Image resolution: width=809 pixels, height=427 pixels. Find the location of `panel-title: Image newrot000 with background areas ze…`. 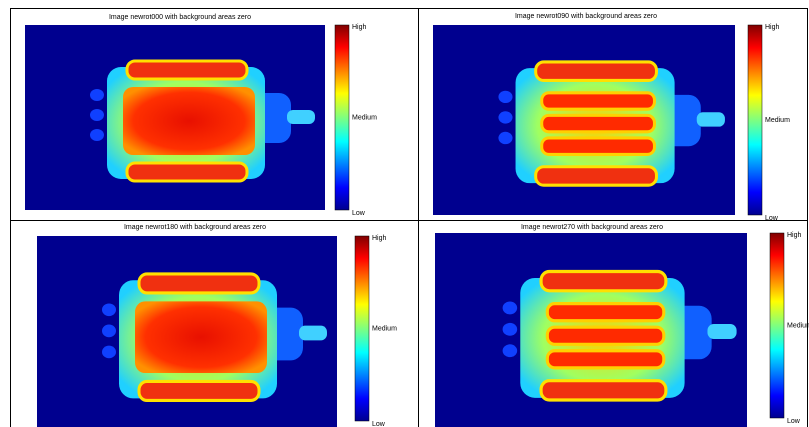

panel-title: Image newrot000 with background areas ze… is located at coordinates (180, 17).